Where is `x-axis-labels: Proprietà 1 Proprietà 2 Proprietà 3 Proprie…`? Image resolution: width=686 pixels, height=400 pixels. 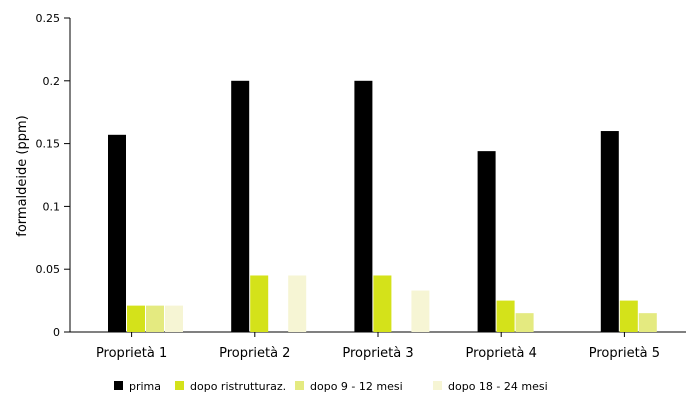 x-axis-labels: Proprietà 1 Proprietà 2 Proprietà 3 Proprie… is located at coordinates (378, 346).